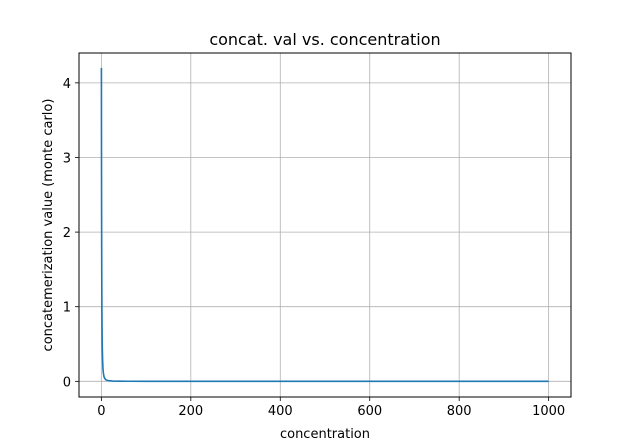 The height and width of the screenshot is (447, 634). What do you see at coordinates (324, 39) in the screenshot?
I see `chart-title: concat. val vs. concentration` at bounding box center [324, 39].